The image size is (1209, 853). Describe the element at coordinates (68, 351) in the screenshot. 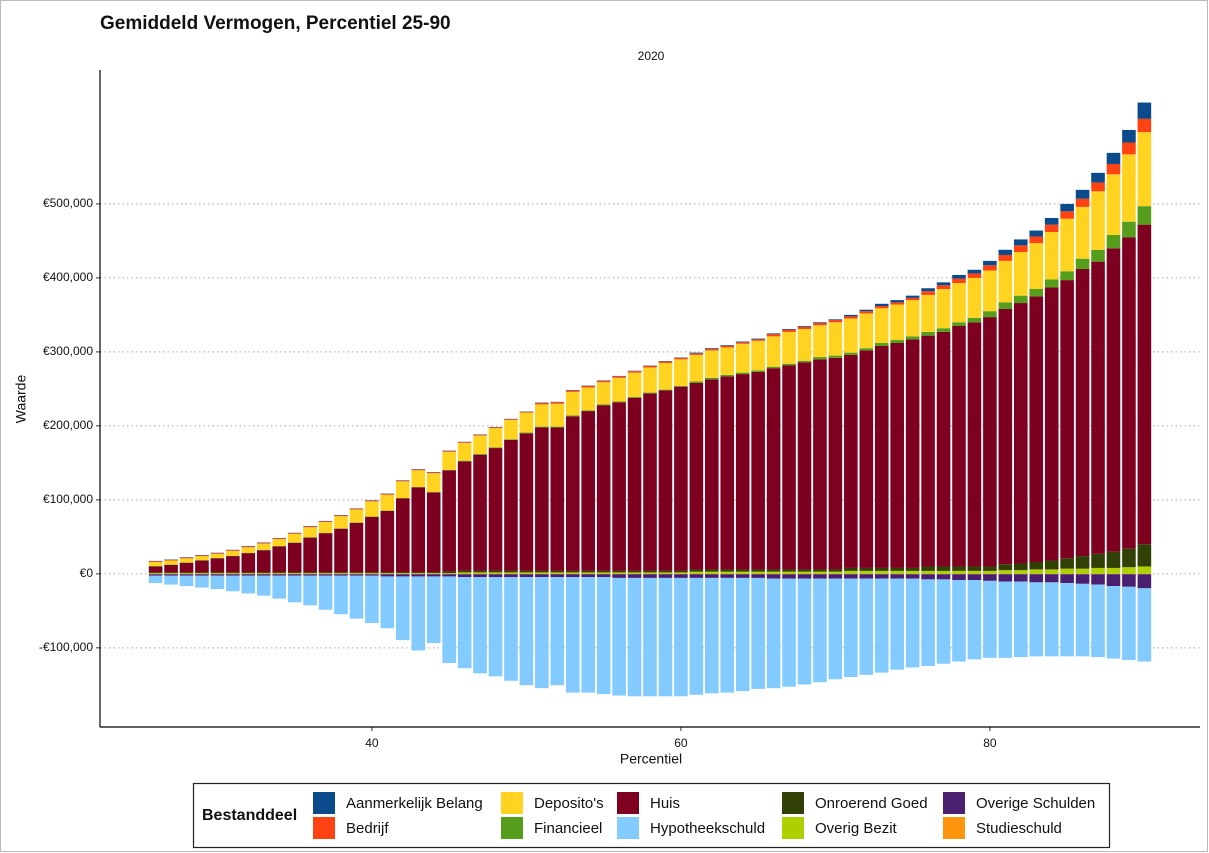

I see `y-tick-label: €300,000` at that location.